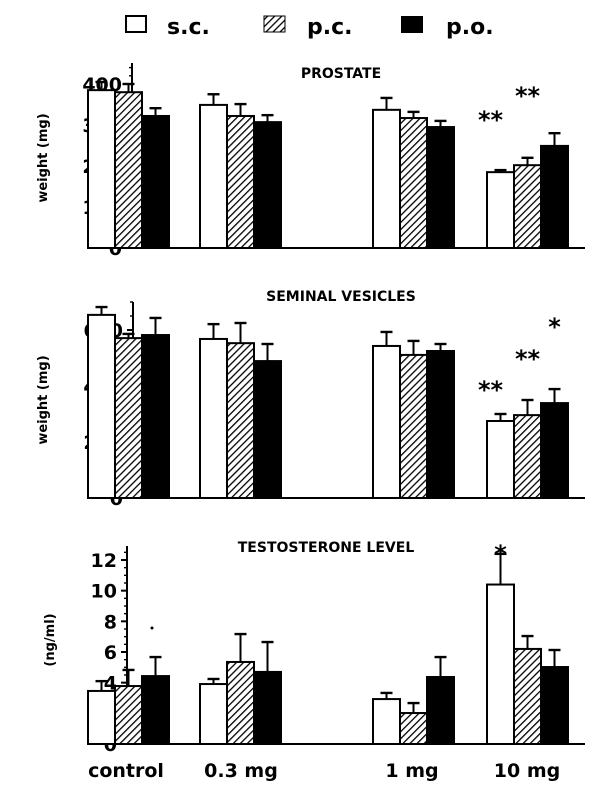 Image resolution: width=615 pixels, height=792 pixels. Describe the element at coordinates (274, 24) in the screenshot. I see `legend-swatch-hatched` at that location.